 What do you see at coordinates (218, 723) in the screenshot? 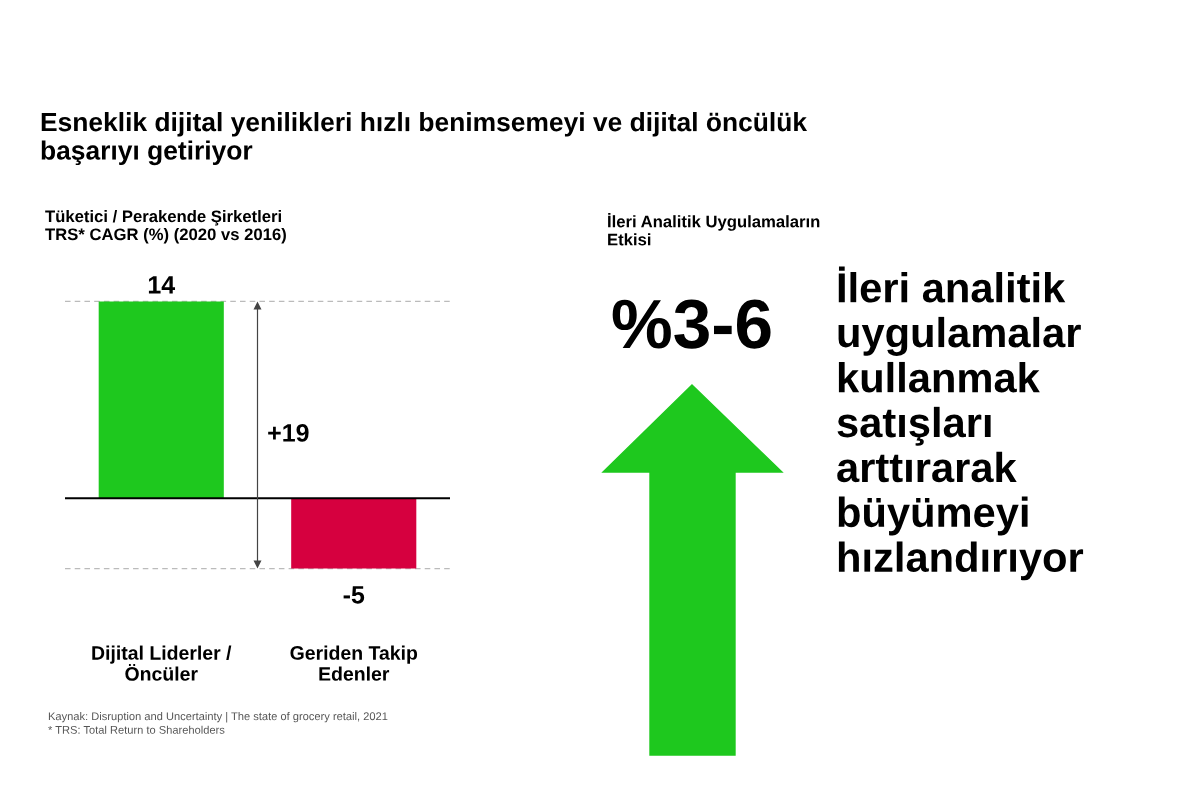
I see `text: Kaynak: Disruption and Uncertainty | The state of grocery retail, 2021 * TRS: Total Return to Shareholders` at bounding box center [218, 723].